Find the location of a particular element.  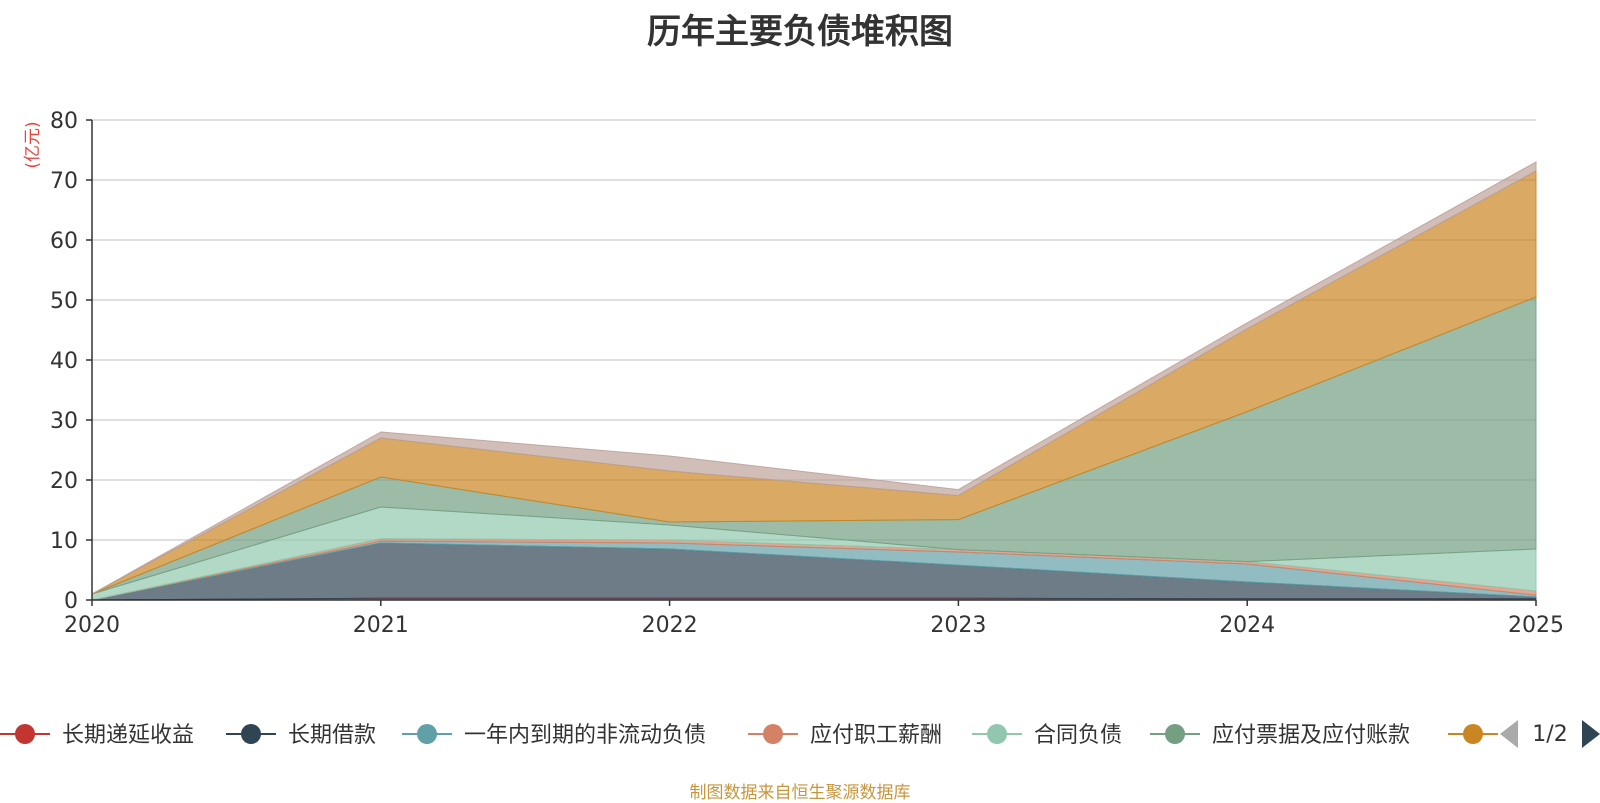

legend-label: 长期借款 is located at coordinates (332, 735).